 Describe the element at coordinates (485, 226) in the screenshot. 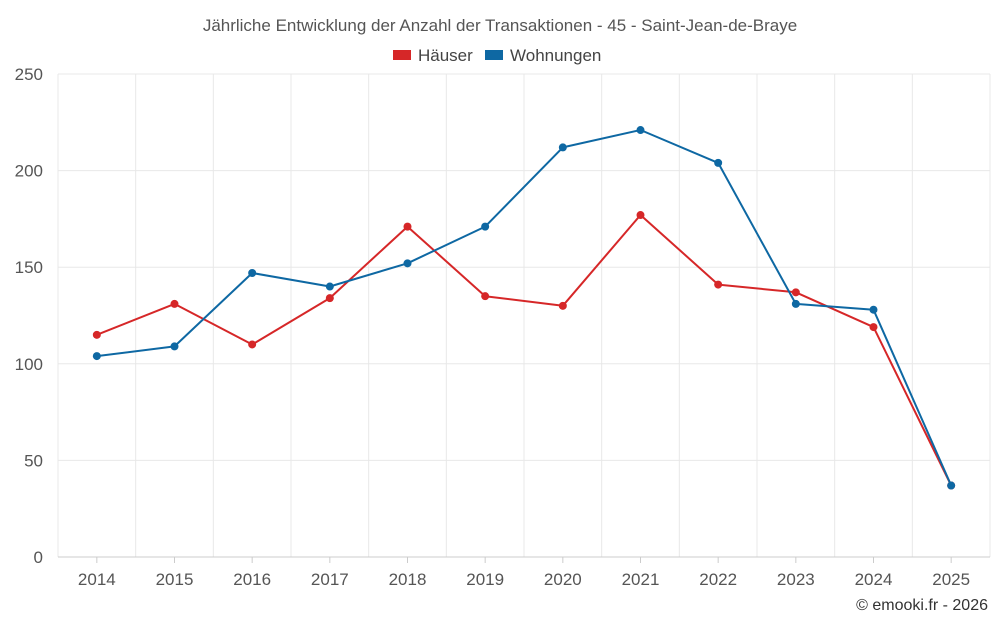

I see `data-point-wohnungen-2019` at that location.